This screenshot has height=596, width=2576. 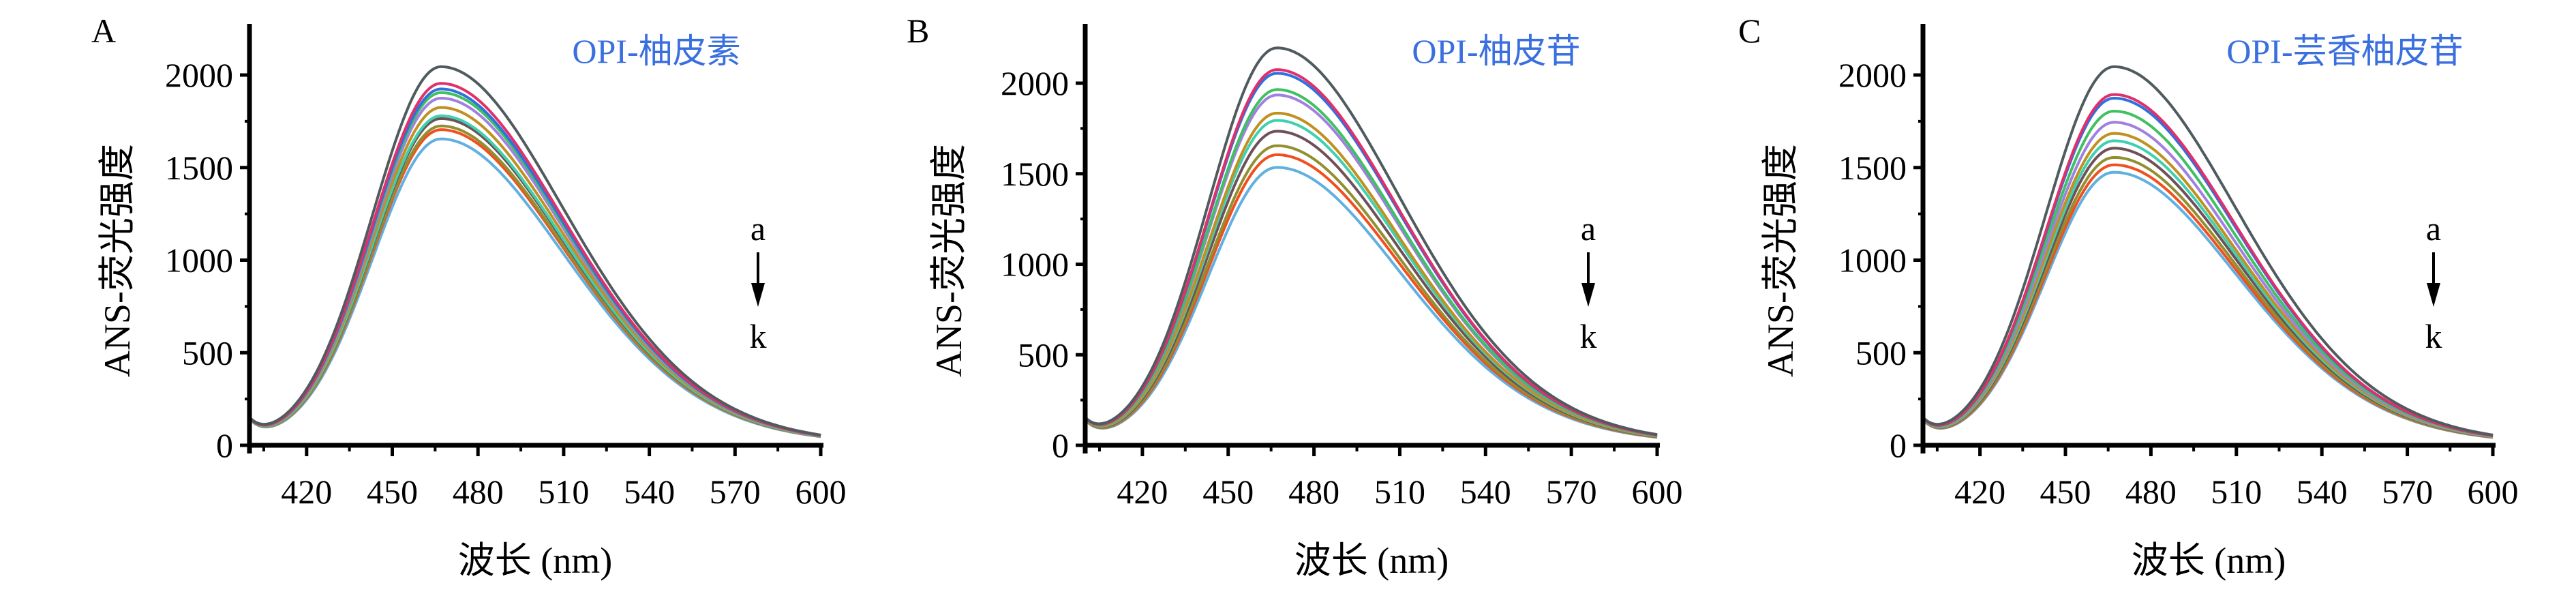 I want to click on panel-letter: B, so click(x=918, y=31).